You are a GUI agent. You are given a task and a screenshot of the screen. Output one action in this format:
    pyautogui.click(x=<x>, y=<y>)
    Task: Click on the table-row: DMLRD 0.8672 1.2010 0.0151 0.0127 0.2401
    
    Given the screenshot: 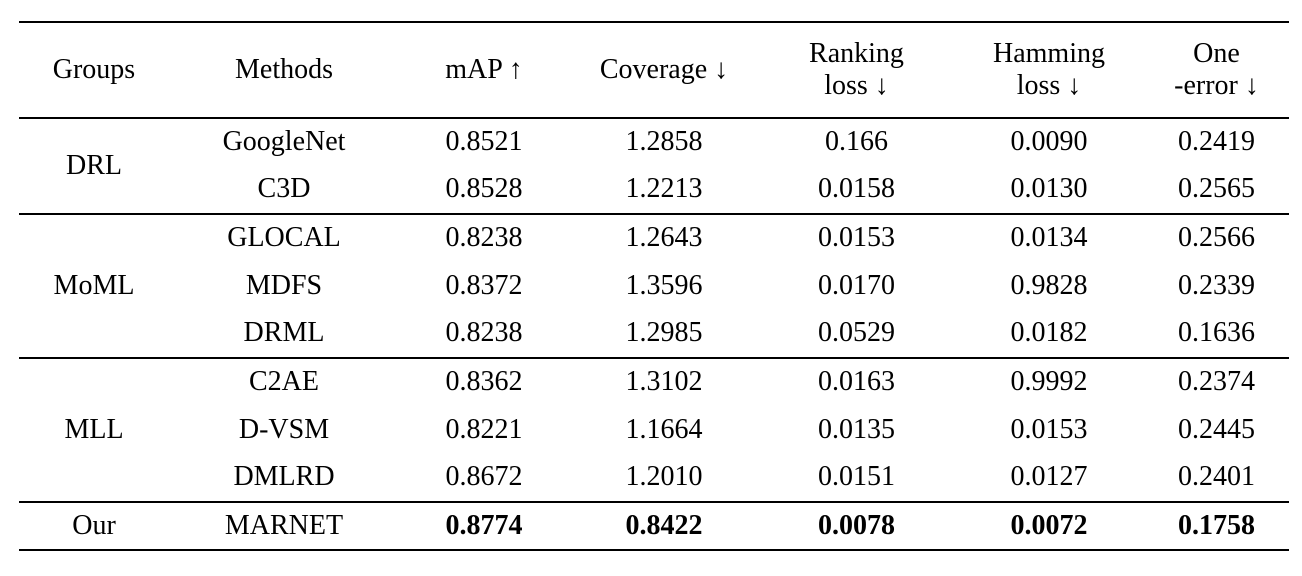 What is the action you would take?
    pyautogui.click(x=654, y=478)
    